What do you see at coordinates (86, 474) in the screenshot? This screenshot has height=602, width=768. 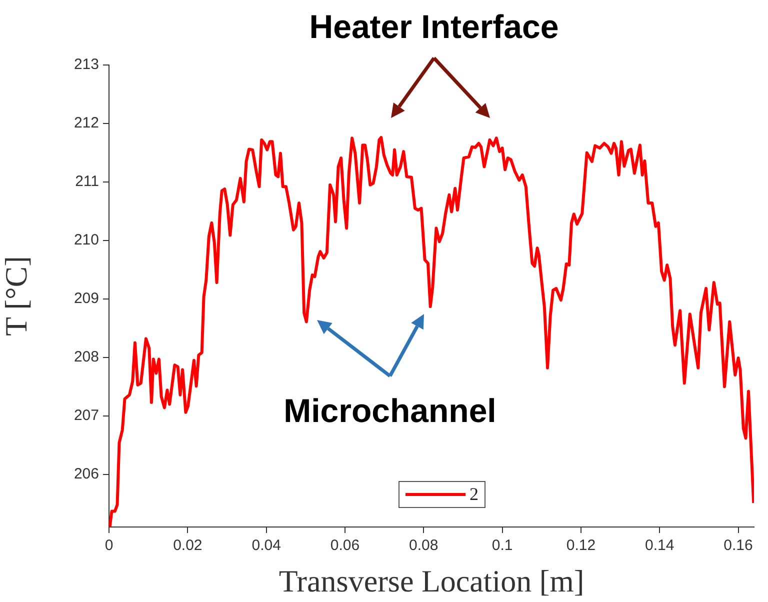 I see `y-tick-label: 206` at bounding box center [86, 474].